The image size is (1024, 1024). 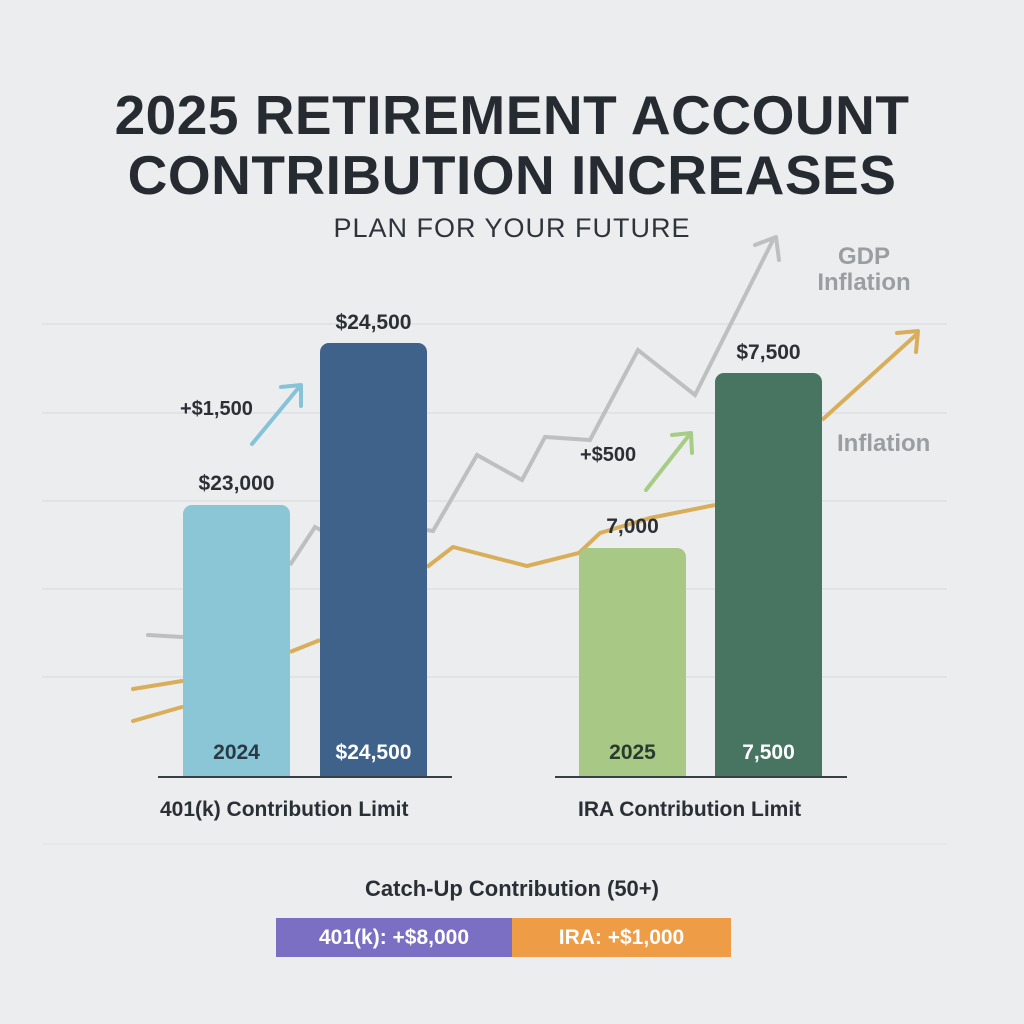 What do you see at coordinates (701, 777) in the screenshot?
I see `baseline-ira` at bounding box center [701, 777].